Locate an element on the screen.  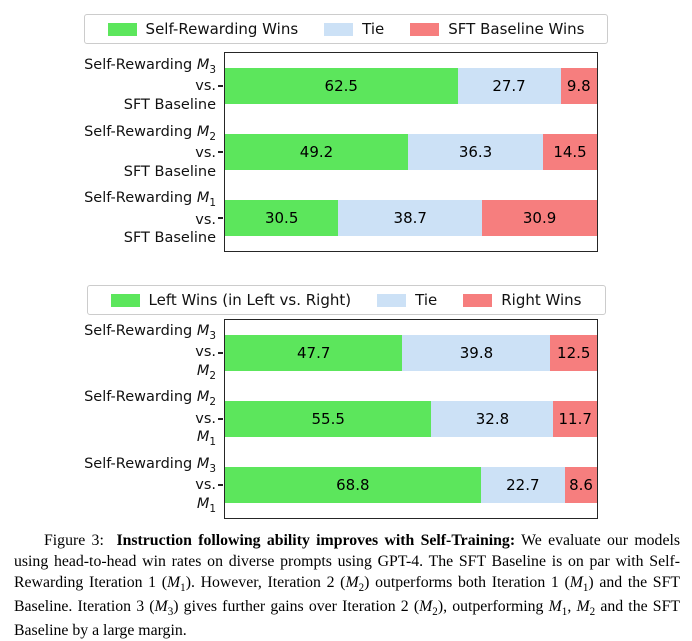
bar-segment-win: 49.2 is located at coordinates (317, 152).